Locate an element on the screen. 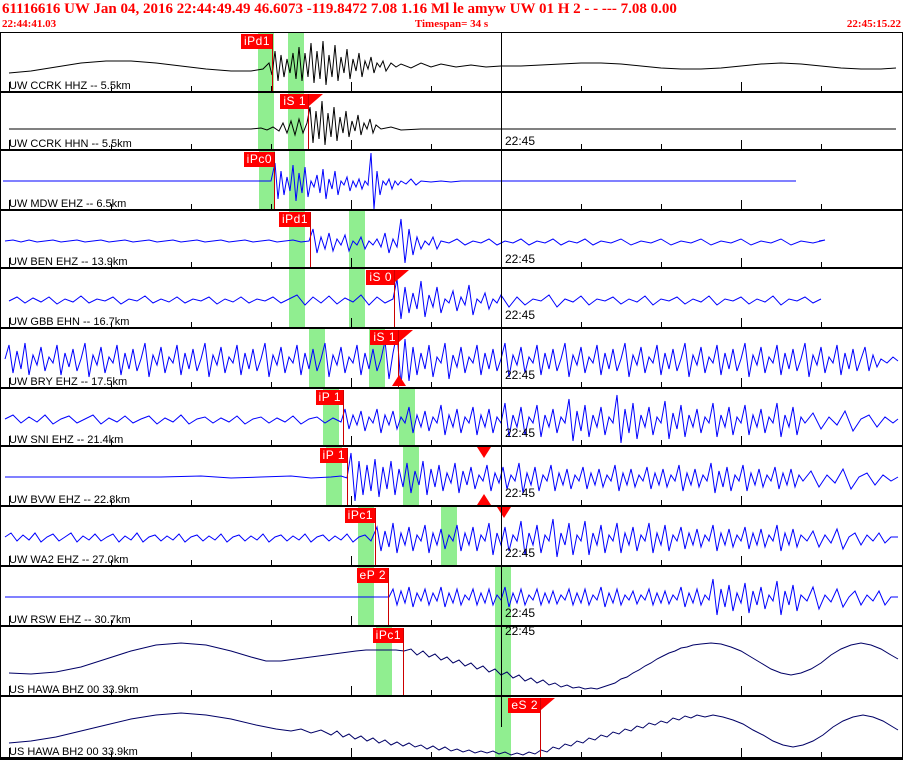  channel-label: UW GBB EHN -- 16.7km is located at coordinates (69, 322).